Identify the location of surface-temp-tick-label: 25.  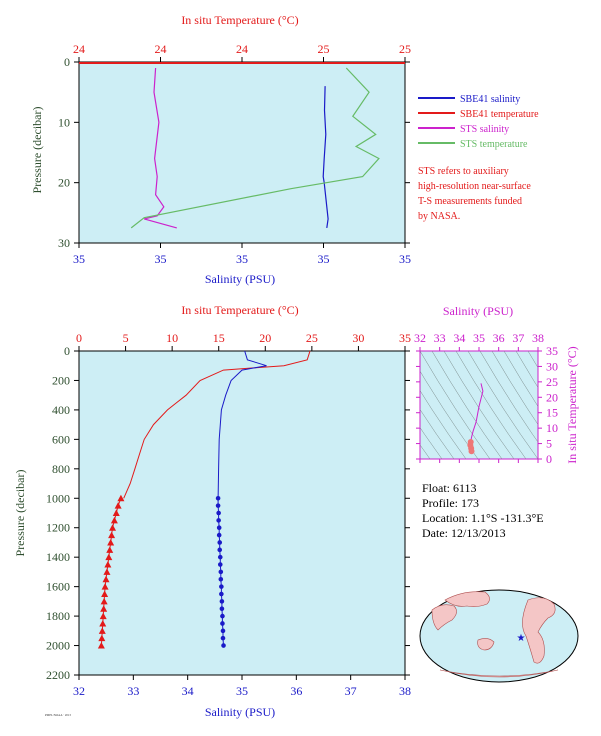
(324, 49).